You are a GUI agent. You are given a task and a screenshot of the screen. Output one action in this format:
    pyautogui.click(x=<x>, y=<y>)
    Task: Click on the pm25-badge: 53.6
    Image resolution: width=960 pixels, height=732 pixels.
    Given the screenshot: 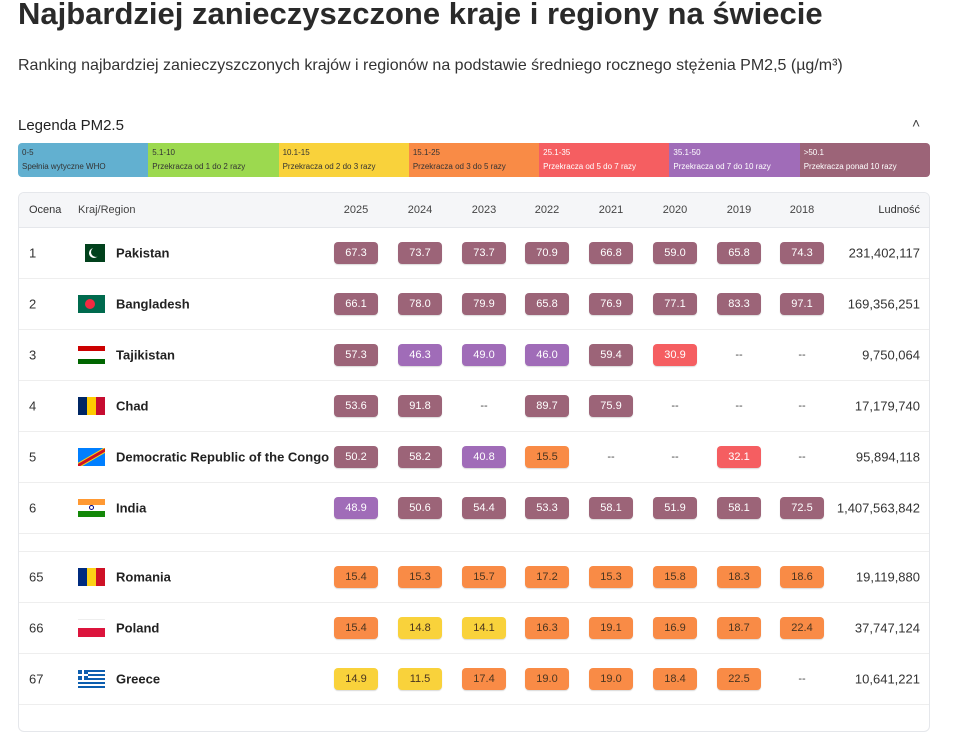 What is the action you would take?
    pyautogui.click(x=356, y=406)
    